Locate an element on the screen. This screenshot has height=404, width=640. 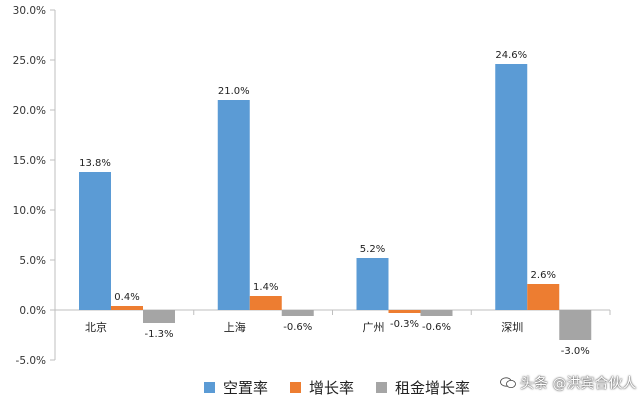
data-label: 24.6% is located at coordinates (511, 55).